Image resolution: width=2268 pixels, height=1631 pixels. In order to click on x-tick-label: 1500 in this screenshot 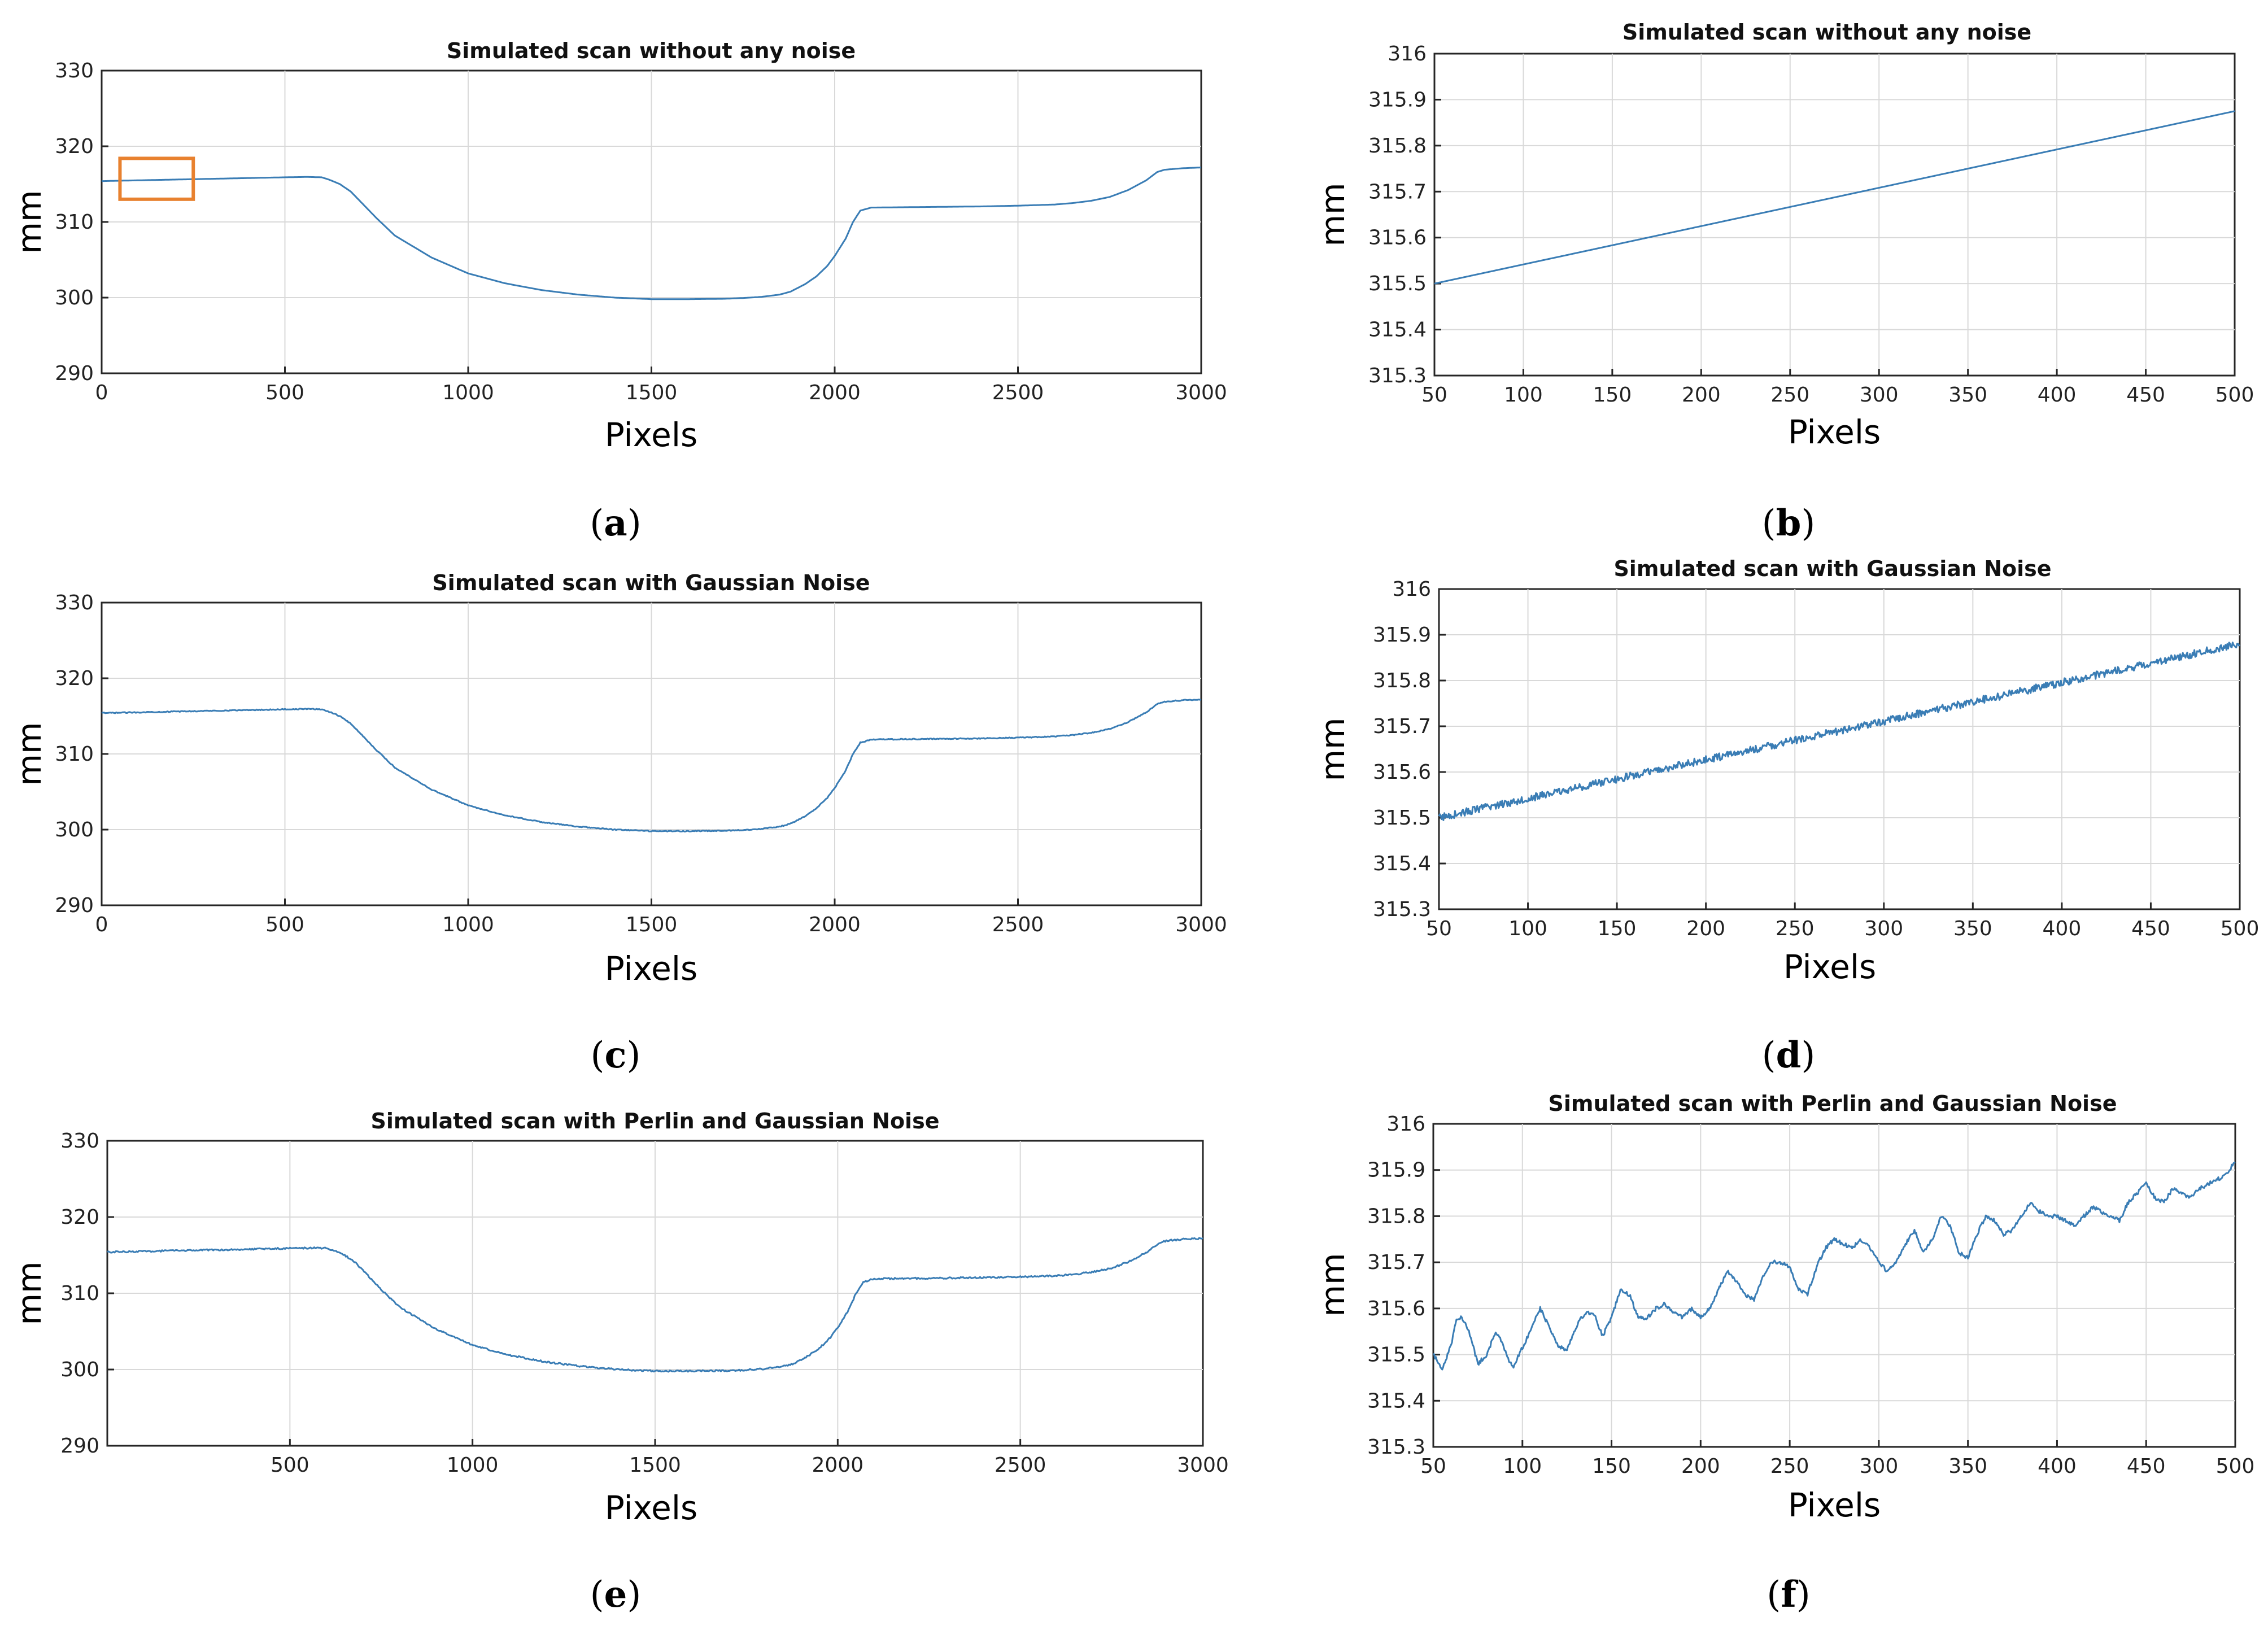, I will do `click(652, 392)`.